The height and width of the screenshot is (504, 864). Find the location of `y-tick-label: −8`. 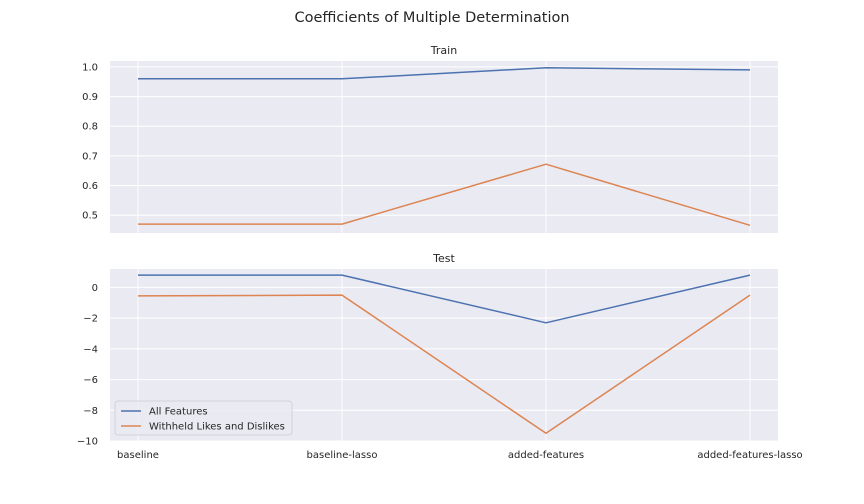

y-tick-label: −8 is located at coordinates (90, 411).